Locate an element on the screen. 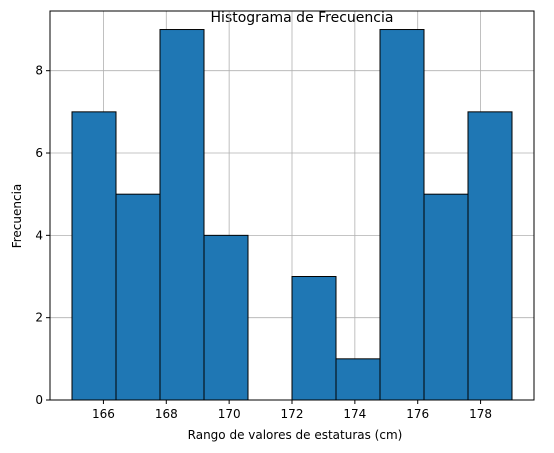  x-tick-label: 174 is located at coordinates (354, 414).